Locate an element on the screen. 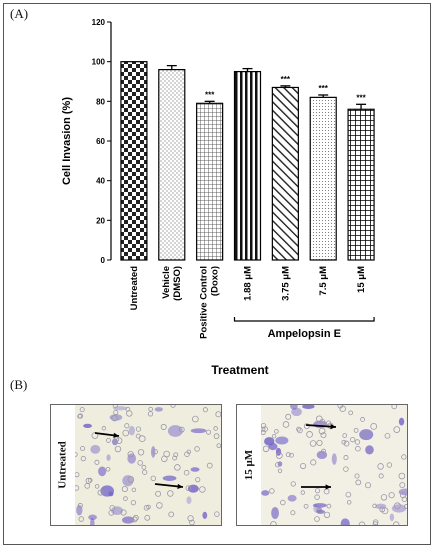 Image resolution: width=436 pixels, height=550 pixels. micrograph-label: 15 μM is located at coordinates (249, 465).